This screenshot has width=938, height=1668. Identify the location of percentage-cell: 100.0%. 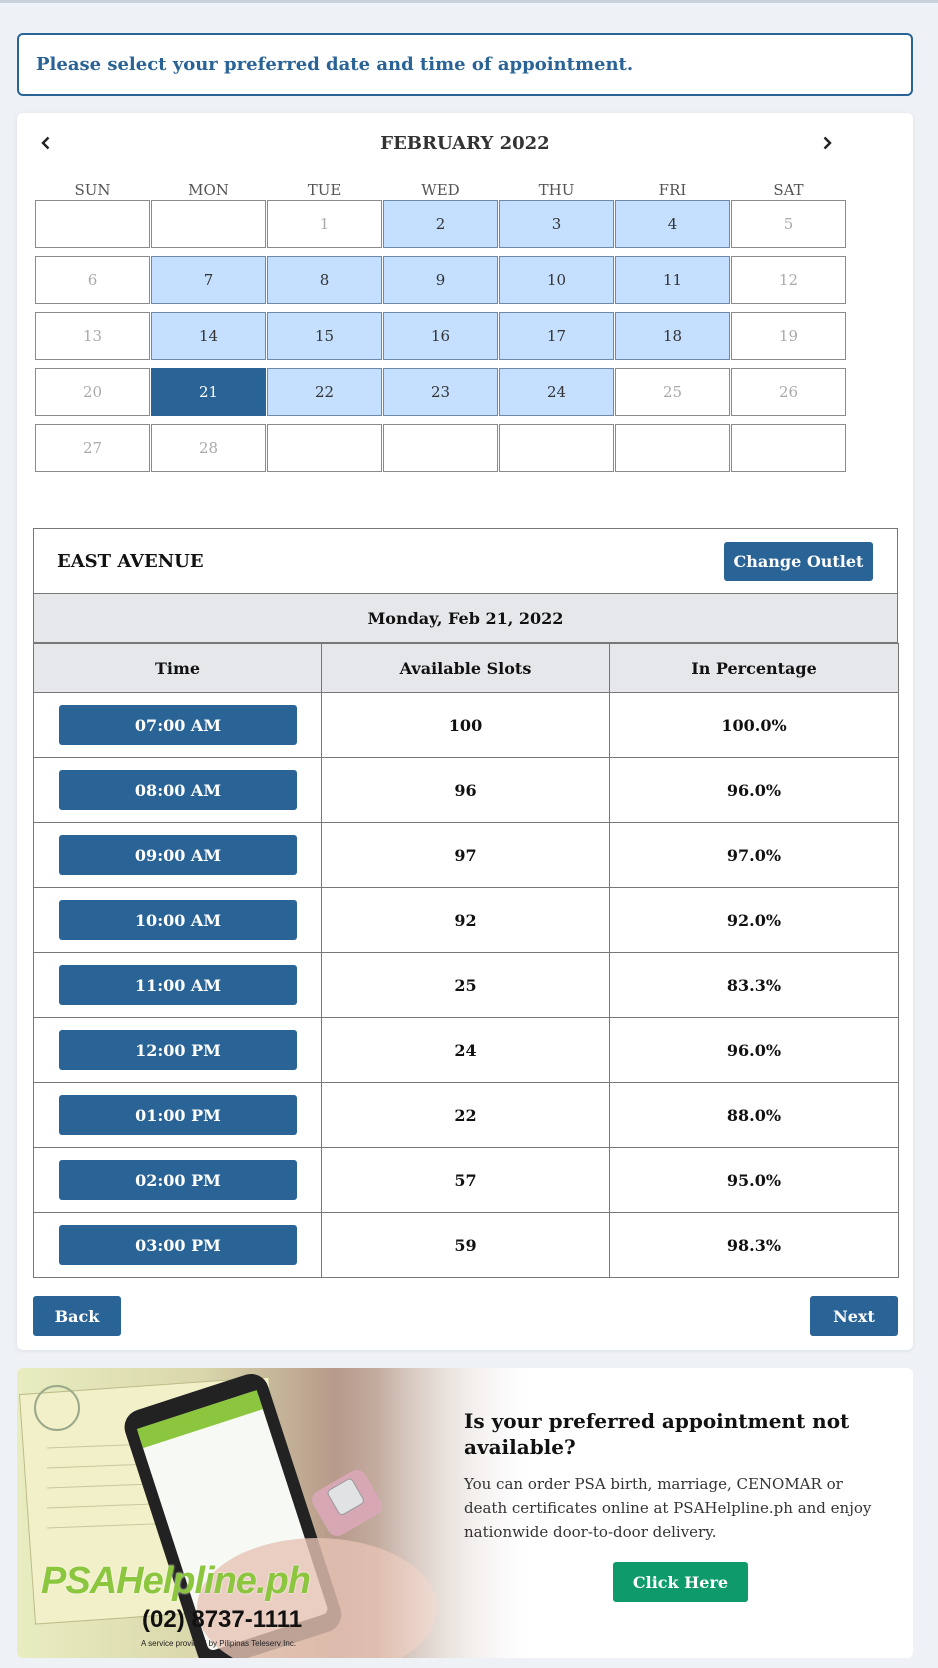
(754, 725).